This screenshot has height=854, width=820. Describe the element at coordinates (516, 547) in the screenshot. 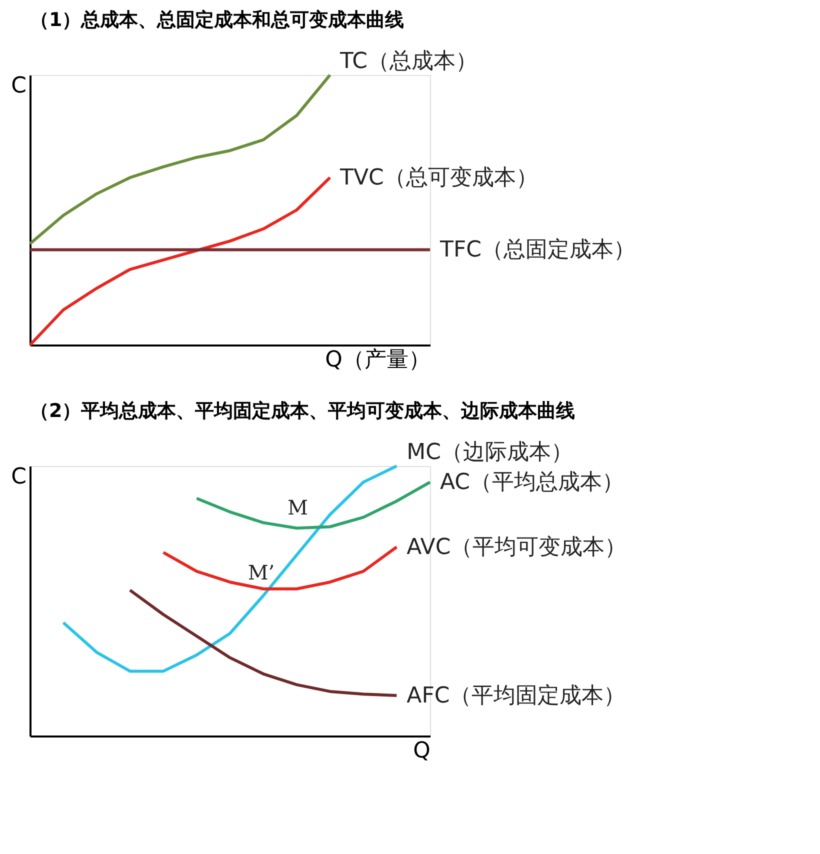

I see `series-label: AVC（平均可变成本）` at that location.